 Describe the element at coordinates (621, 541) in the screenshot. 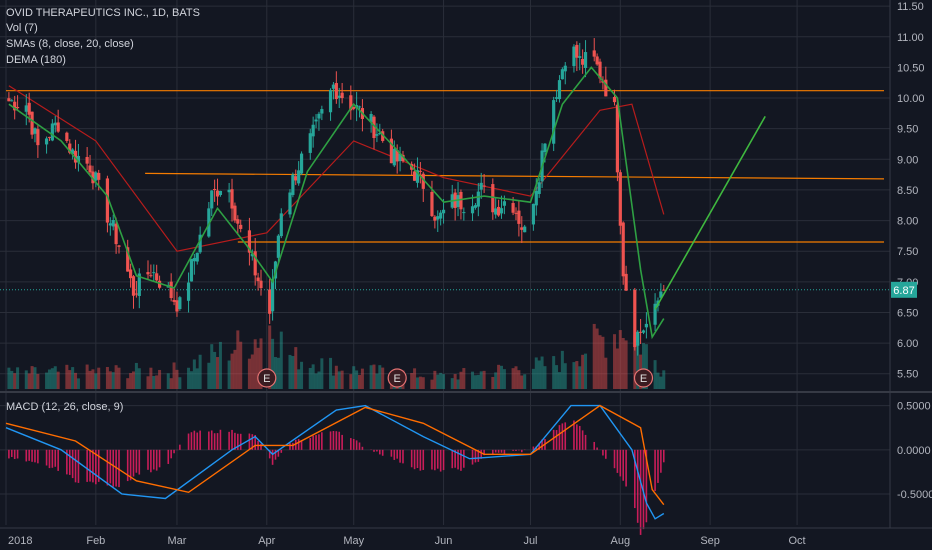

I see `time-tick-label: Aug` at that location.